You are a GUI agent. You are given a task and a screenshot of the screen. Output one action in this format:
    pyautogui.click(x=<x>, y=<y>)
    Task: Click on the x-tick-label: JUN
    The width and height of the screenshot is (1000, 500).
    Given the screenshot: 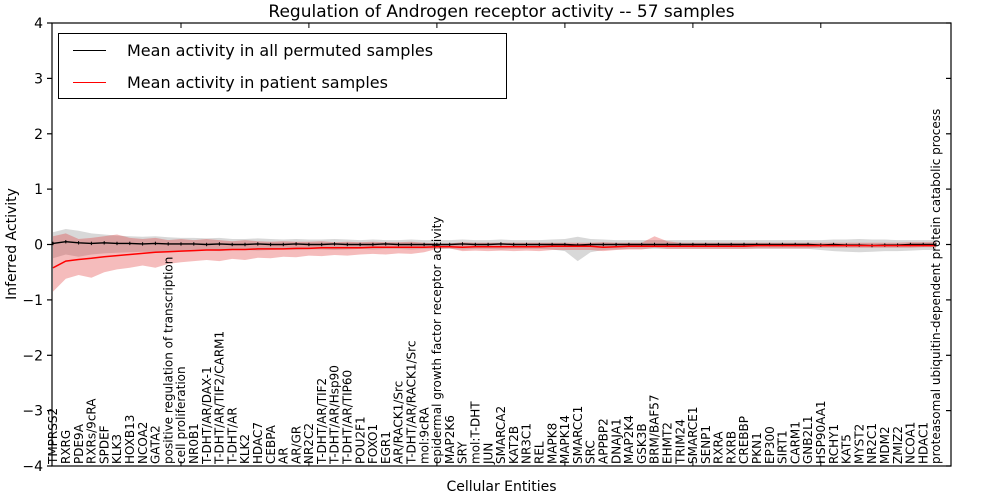 What is the action you would take?
    pyautogui.click(x=488, y=454)
    